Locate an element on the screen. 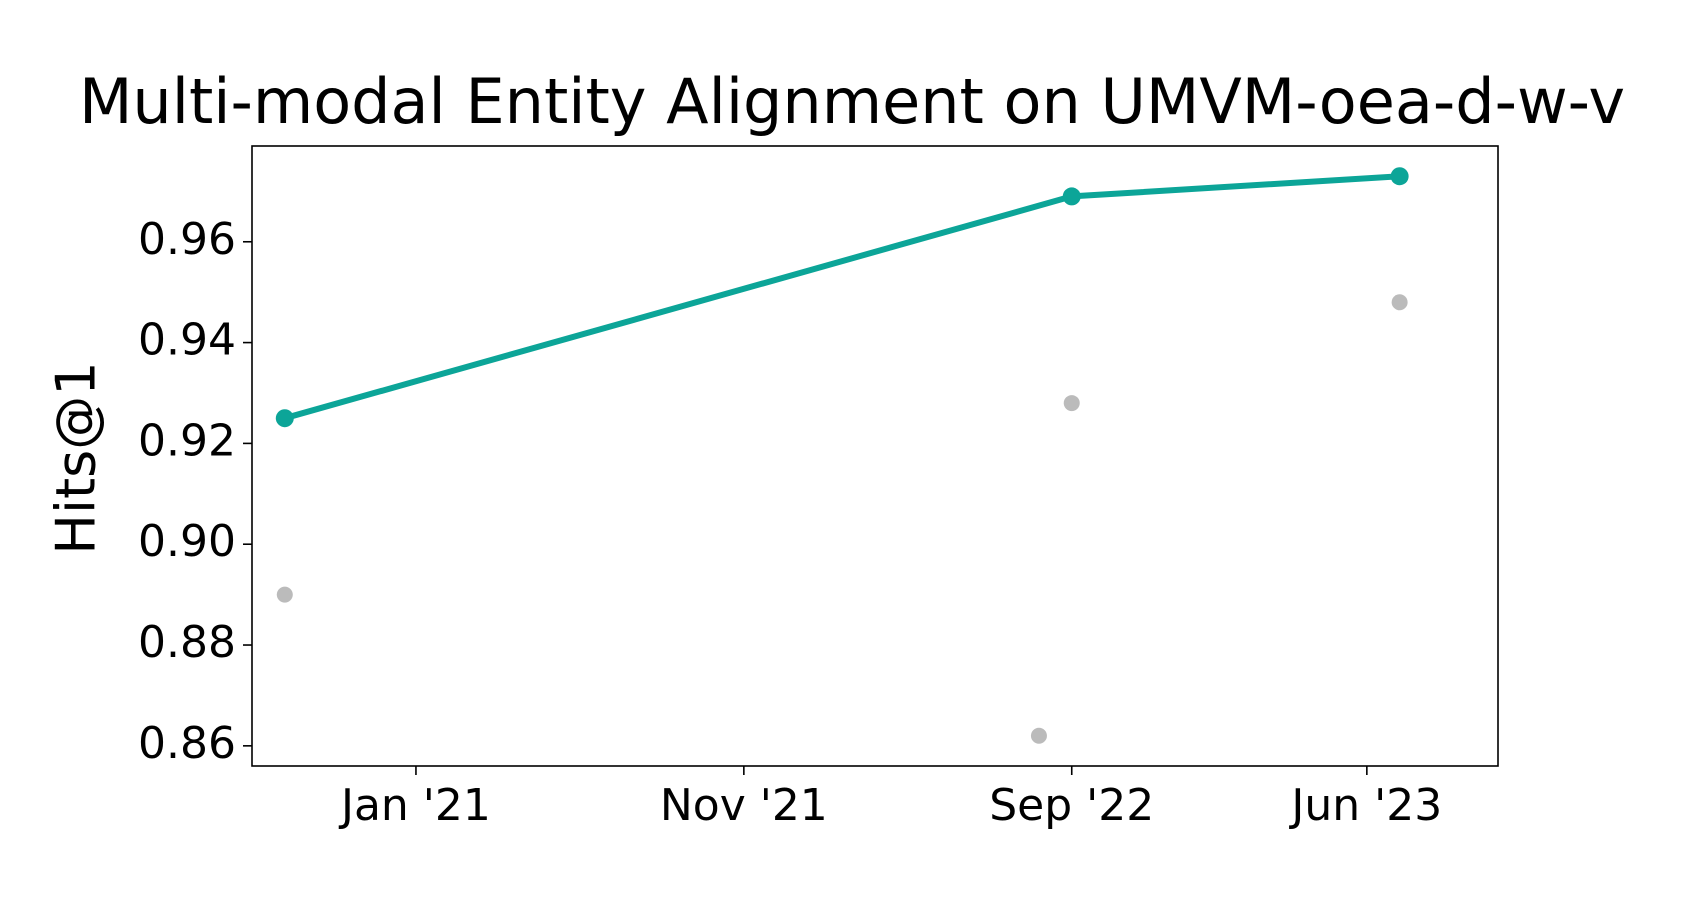 The image size is (1700, 900). y-tick-label: 0.94 is located at coordinates (187, 340).